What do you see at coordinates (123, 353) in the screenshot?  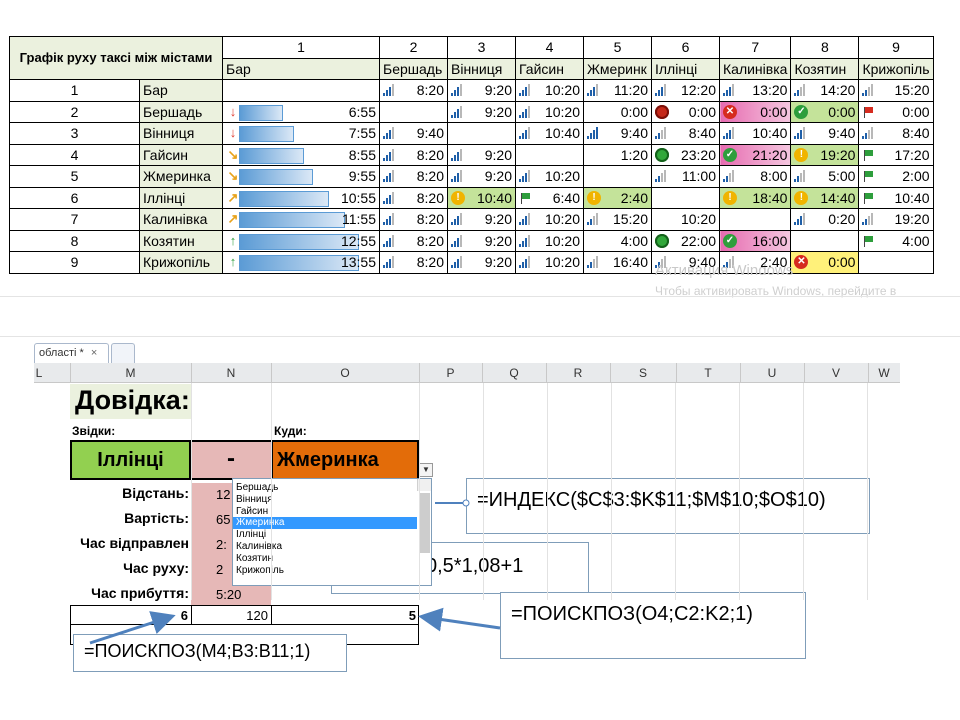 I see `new-sheet-tab` at bounding box center [123, 353].